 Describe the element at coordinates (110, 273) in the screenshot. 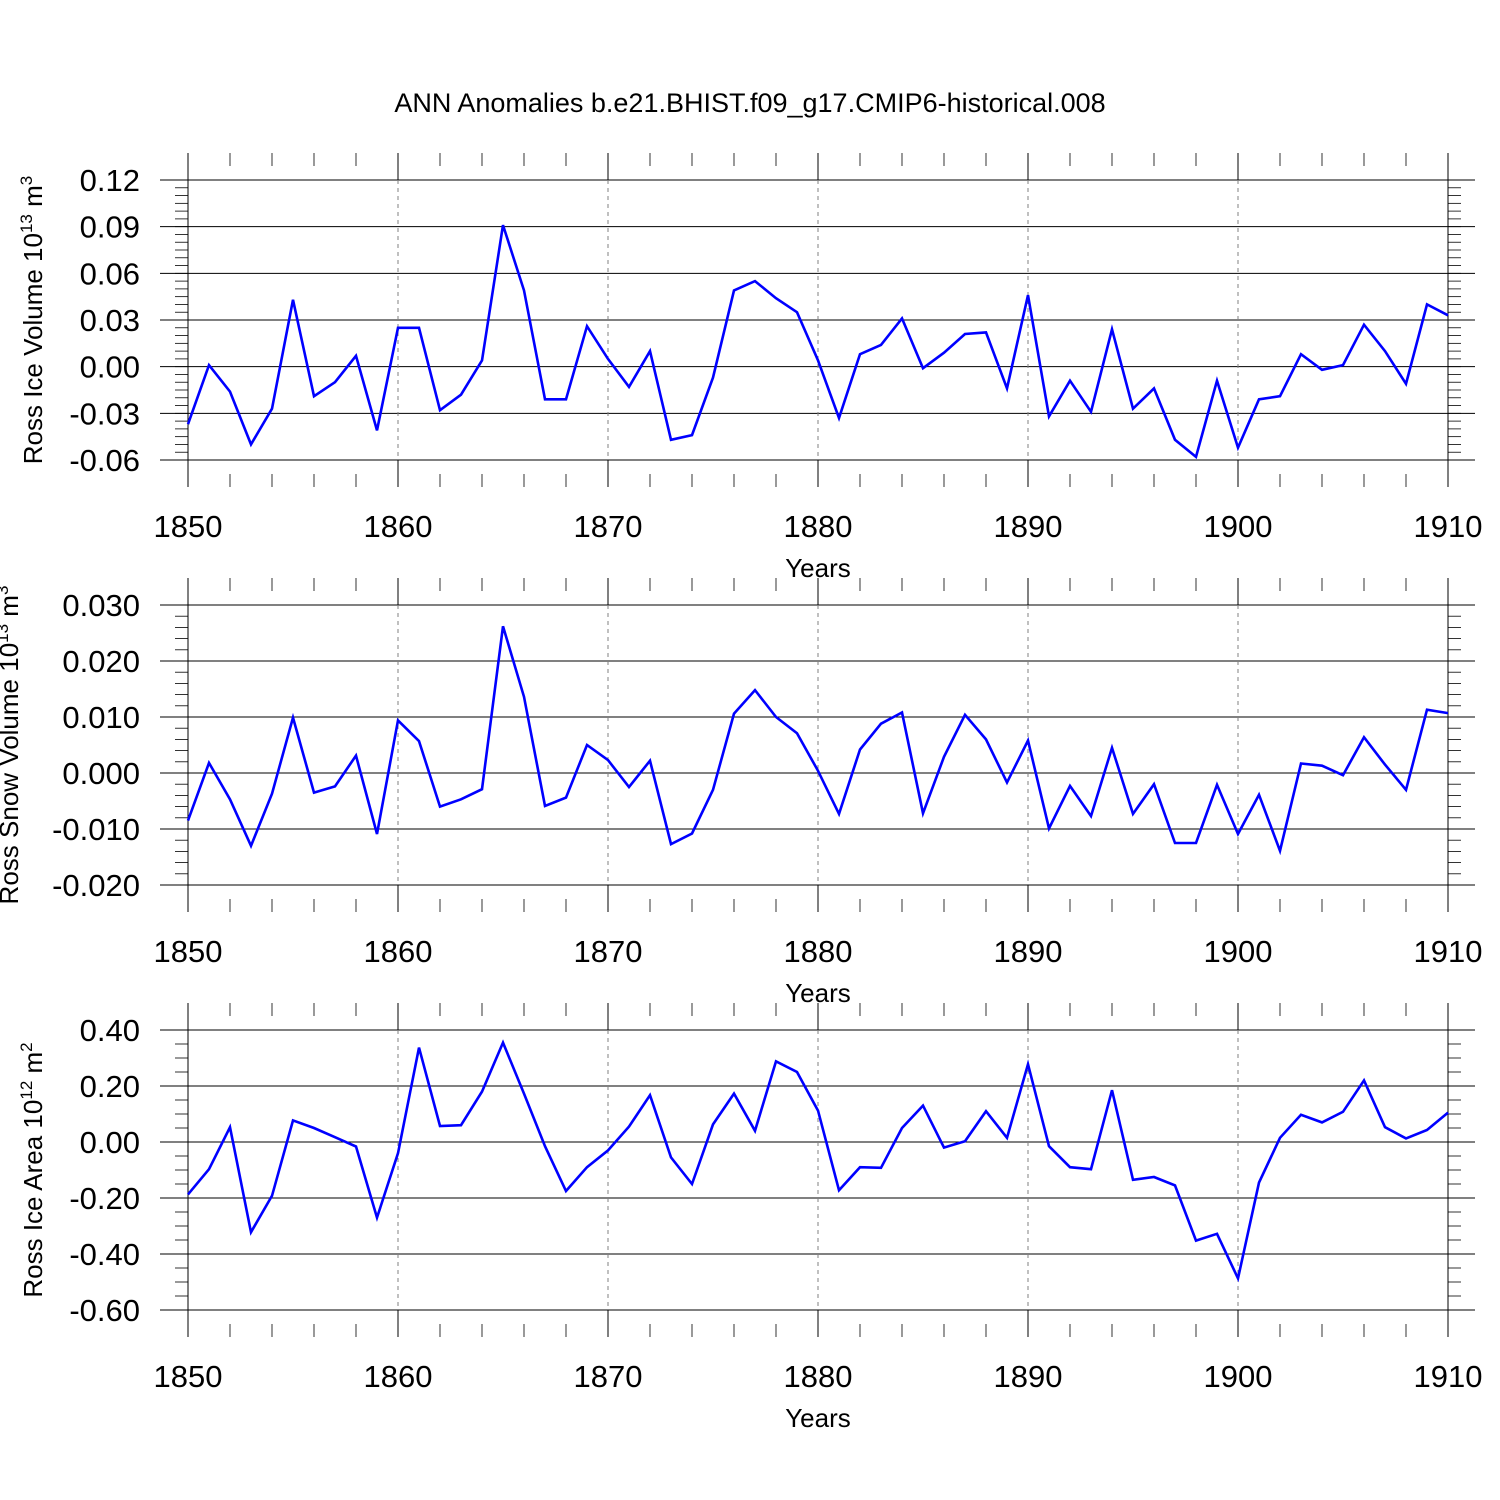

I see `y-tick-label: 0.06` at that location.